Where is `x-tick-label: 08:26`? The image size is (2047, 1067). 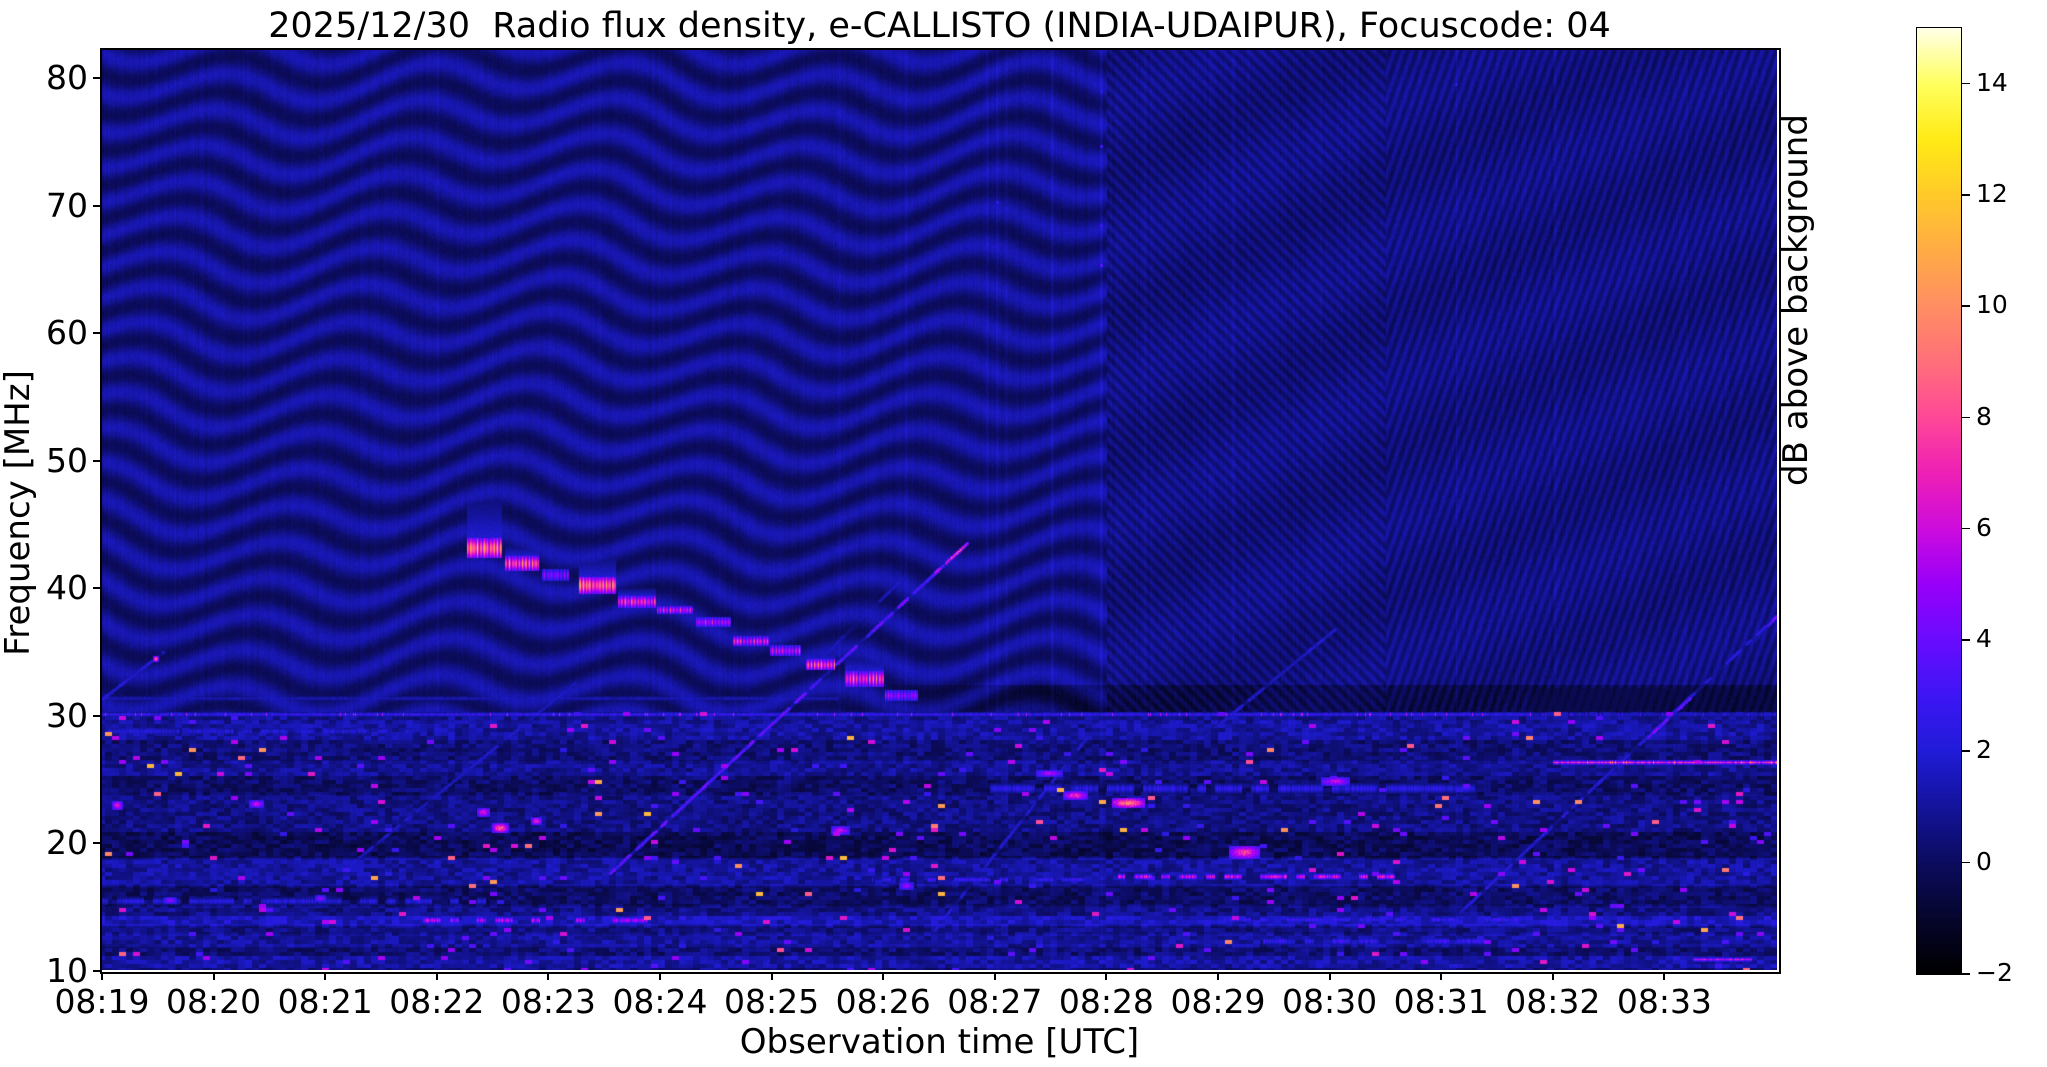
x-tick-label: 08:26 is located at coordinates (883, 1001).